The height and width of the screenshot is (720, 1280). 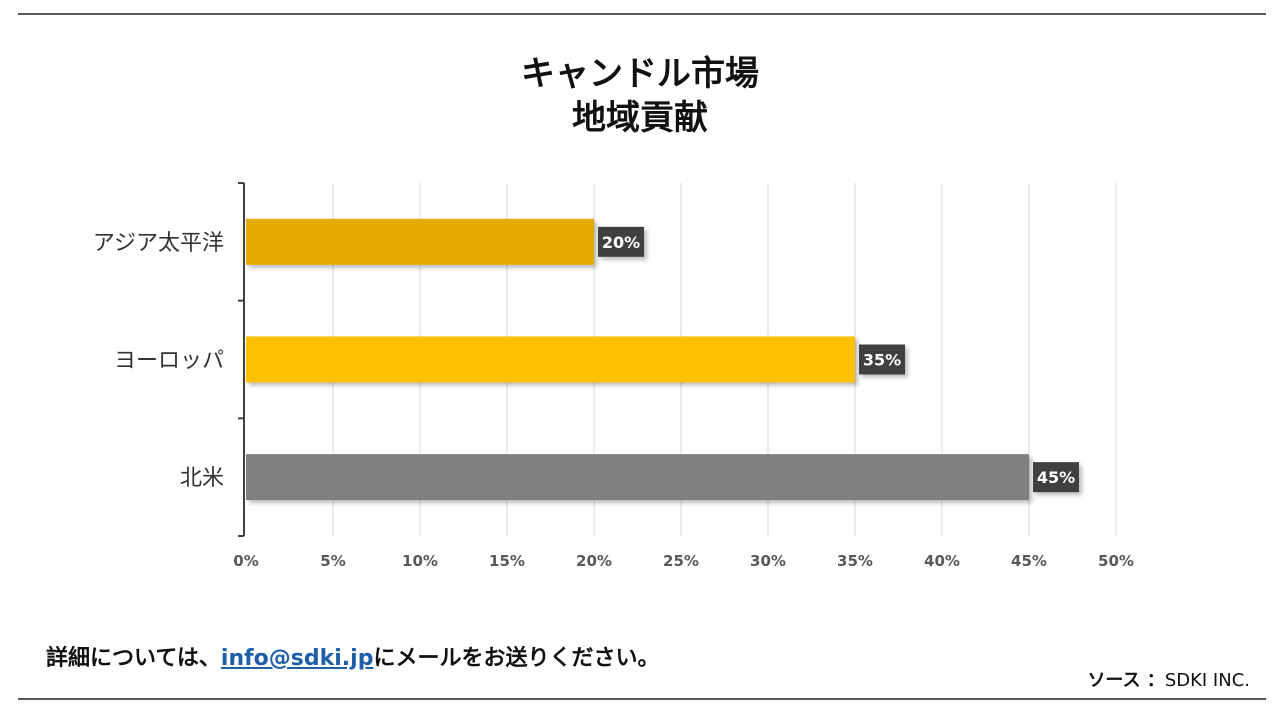 I want to click on footer-prefix: 詳細については、, so click(x=133, y=658).